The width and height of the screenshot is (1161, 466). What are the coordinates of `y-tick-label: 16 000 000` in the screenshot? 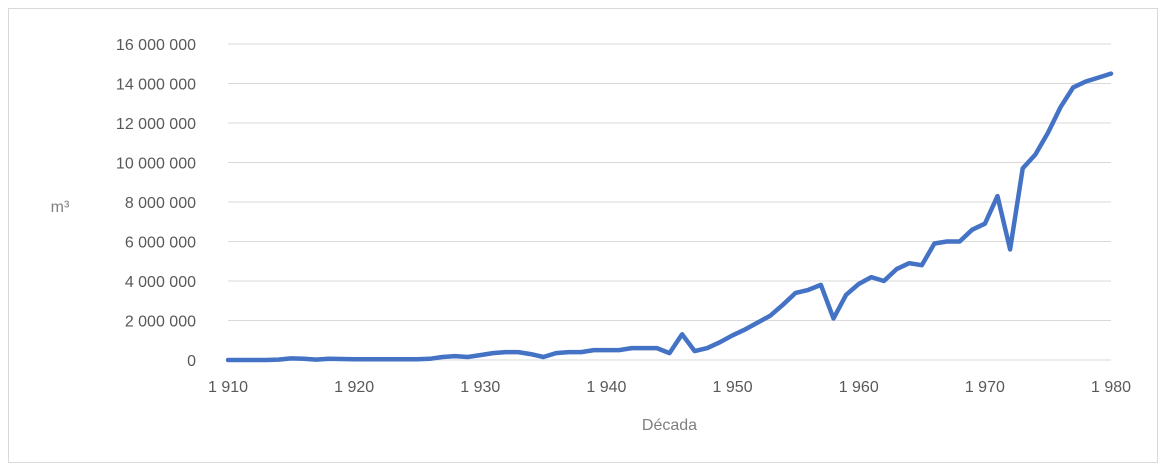 It's located at (156, 45).